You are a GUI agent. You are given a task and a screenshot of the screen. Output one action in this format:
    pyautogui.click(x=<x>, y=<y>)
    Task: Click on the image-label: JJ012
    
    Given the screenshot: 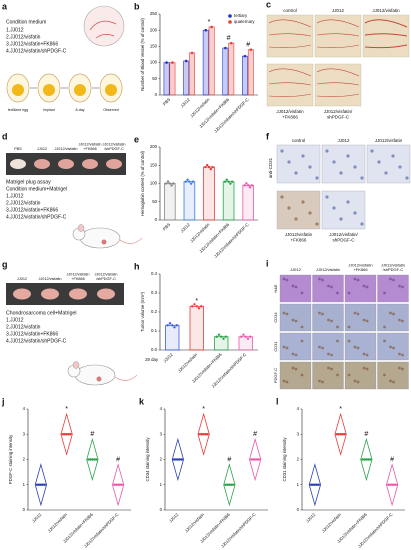 What is the action you would take?
    pyautogui.click(x=338, y=10)
    